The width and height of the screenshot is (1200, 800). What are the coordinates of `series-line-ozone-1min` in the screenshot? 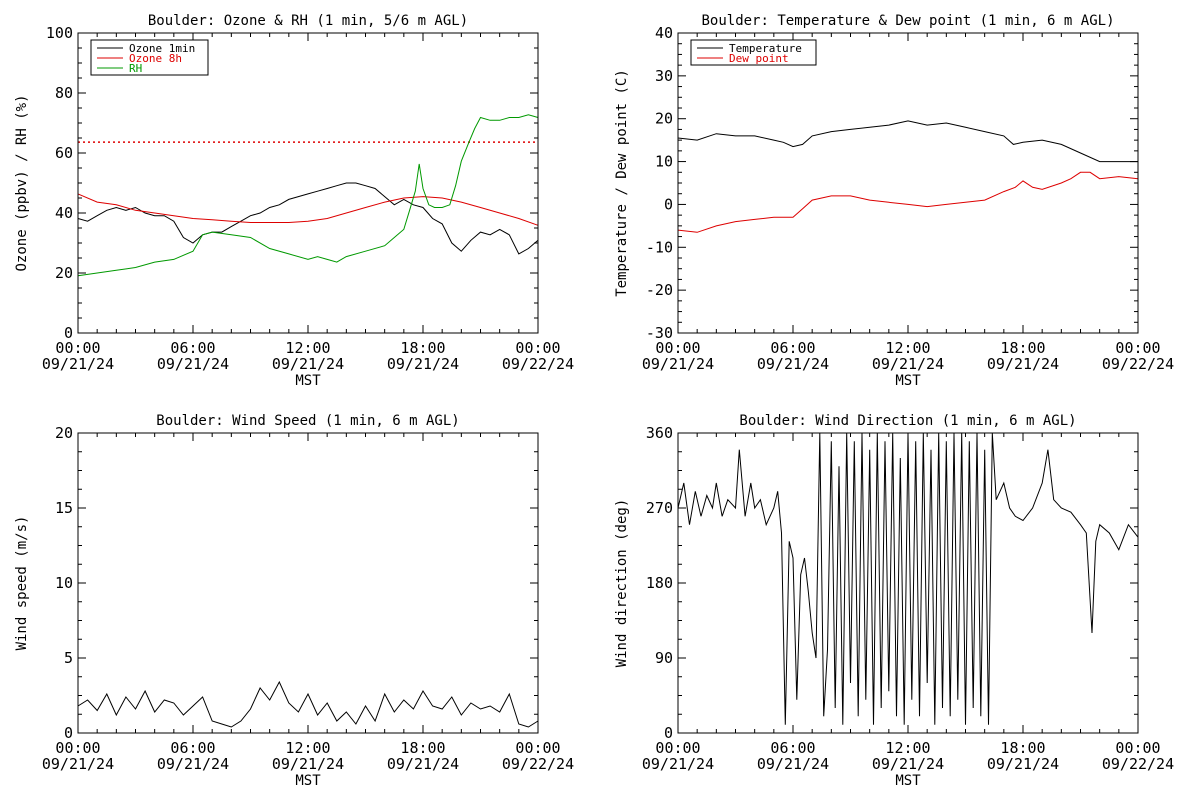 It's located at (308, 218).